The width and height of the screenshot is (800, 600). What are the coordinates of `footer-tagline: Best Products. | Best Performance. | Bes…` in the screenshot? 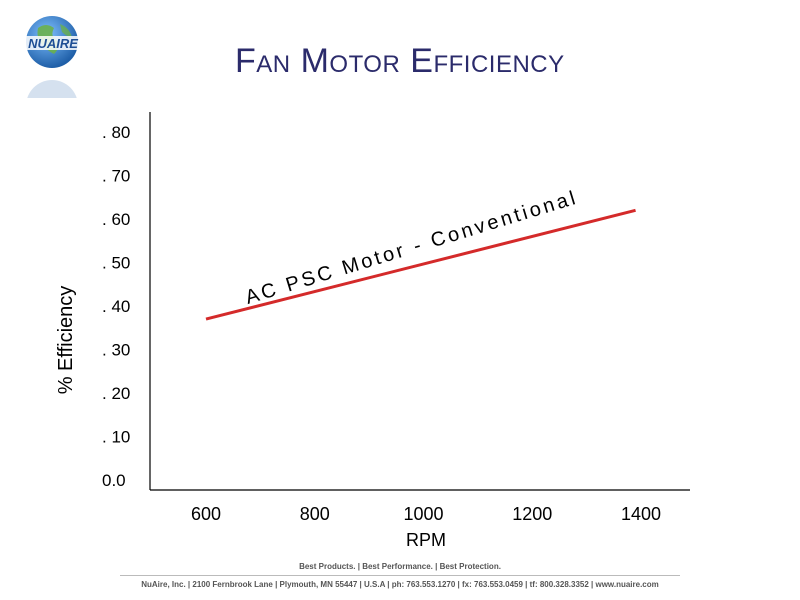 It's located at (400, 566).